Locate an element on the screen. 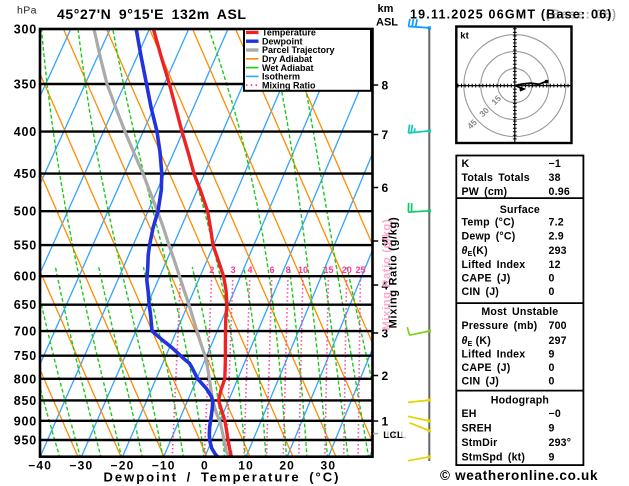 The width and height of the screenshot is (629, 486). svg-text: Isotherm is located at coordinates (281, 77).